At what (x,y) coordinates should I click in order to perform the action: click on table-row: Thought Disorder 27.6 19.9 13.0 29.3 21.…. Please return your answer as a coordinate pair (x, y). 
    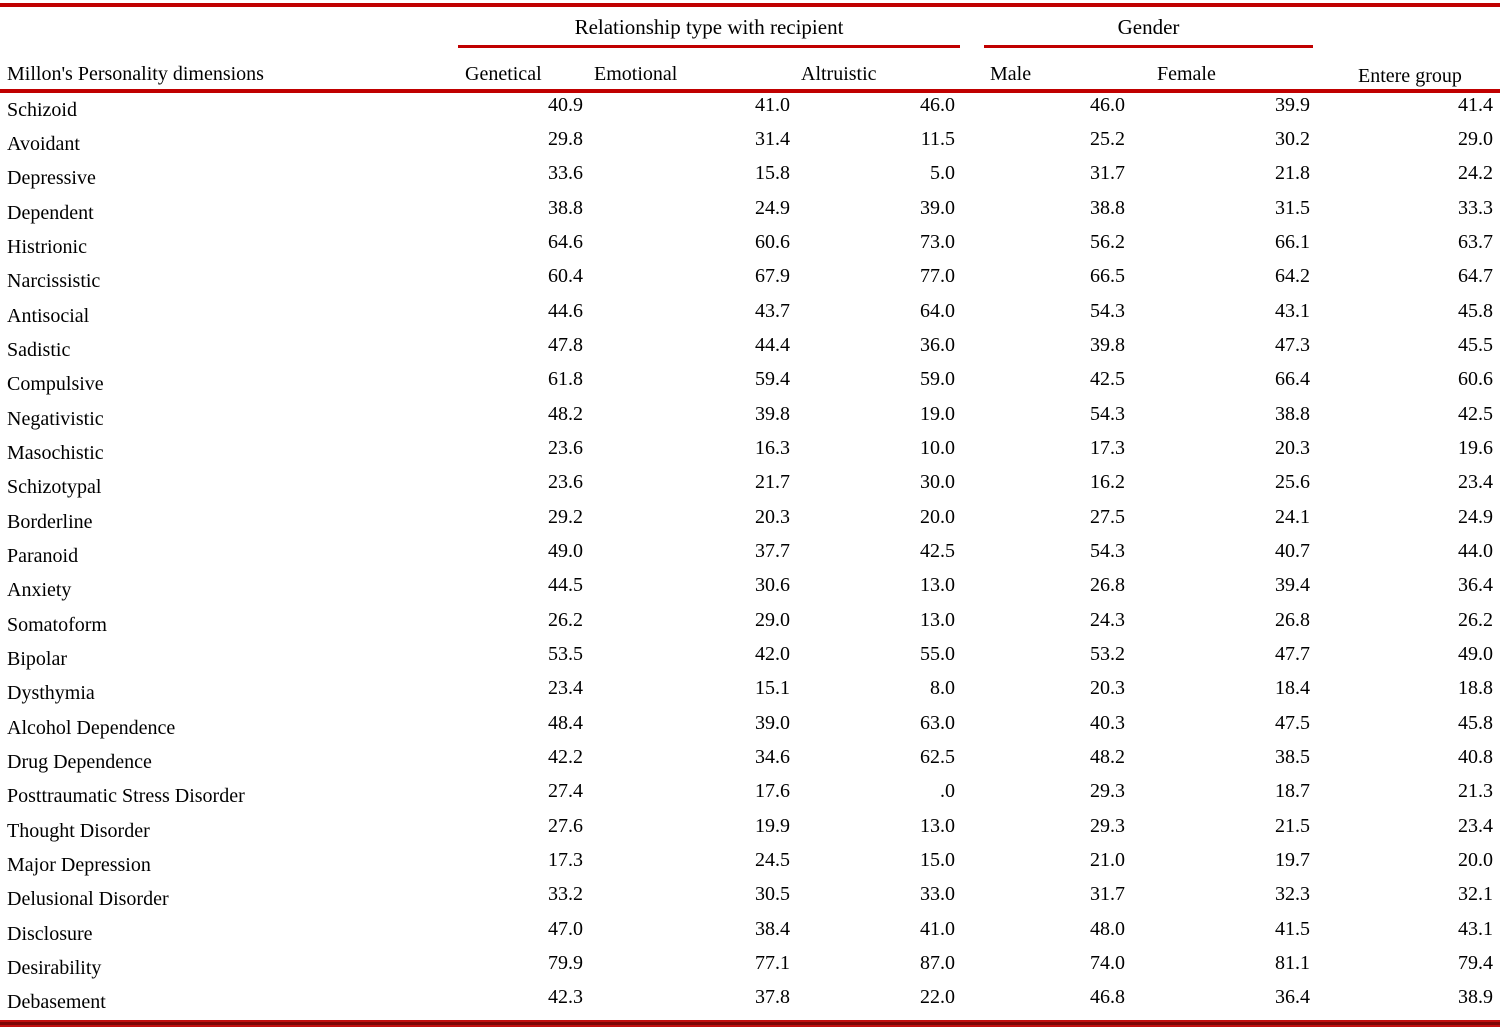
    Looking at the image, I should click on (750, 831).